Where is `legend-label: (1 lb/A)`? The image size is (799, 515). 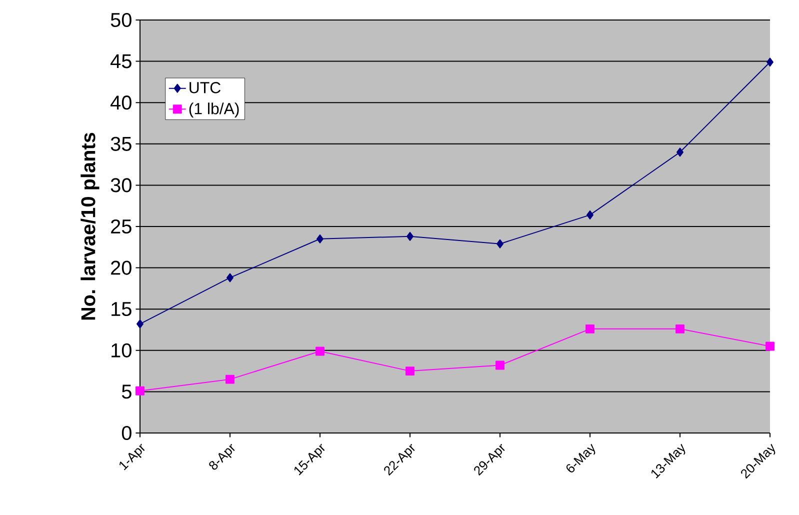 legend-label: (1 lb/A) is located at coordinates (214, 110).